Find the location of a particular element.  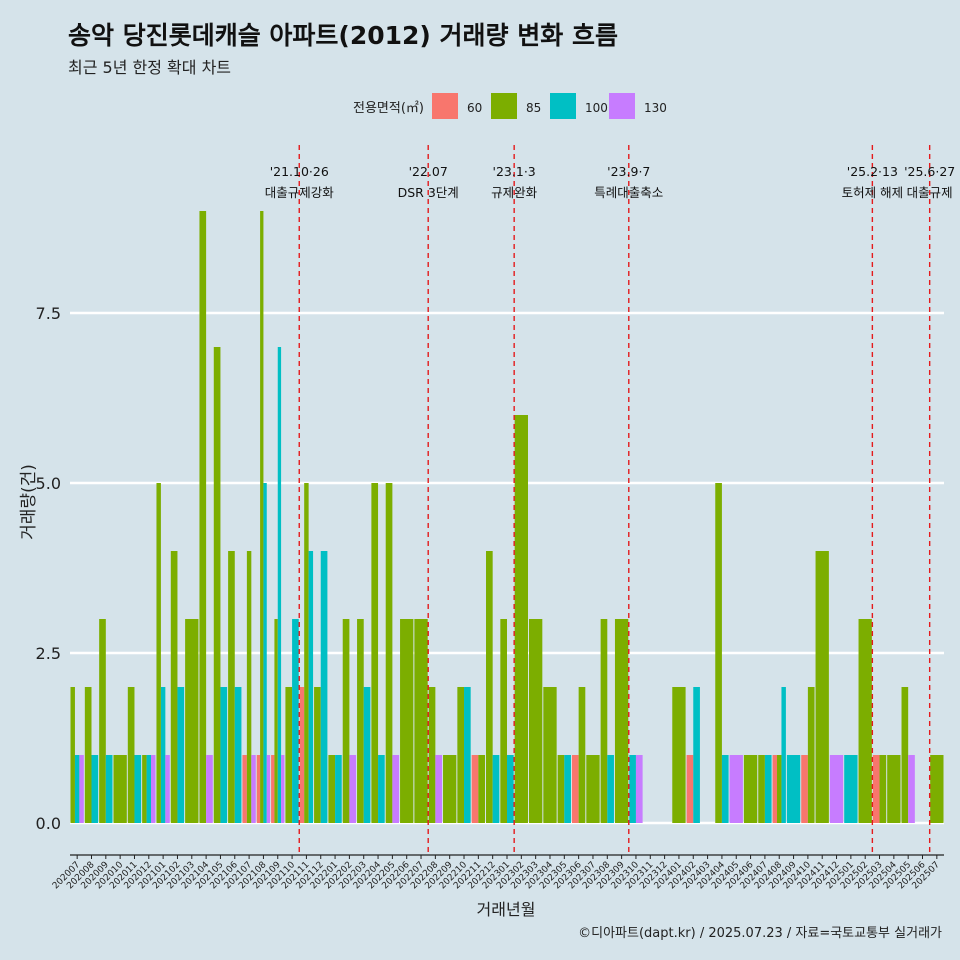

annotation-date: '25.6·27 is located at coordinates (929, 171).